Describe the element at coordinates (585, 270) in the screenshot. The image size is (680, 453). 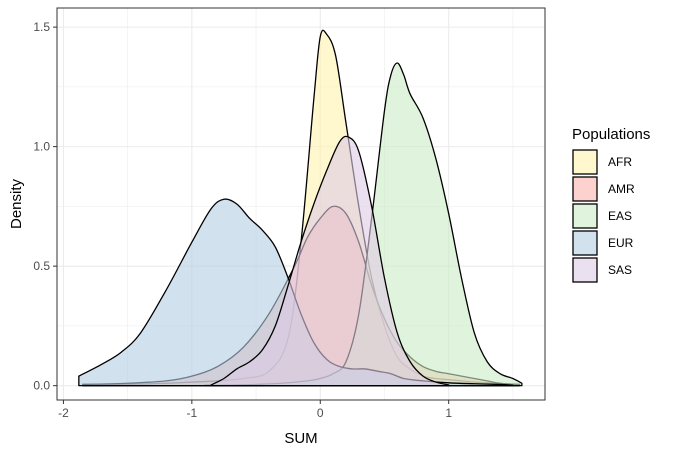
I see `legend-key-sas` at that location.